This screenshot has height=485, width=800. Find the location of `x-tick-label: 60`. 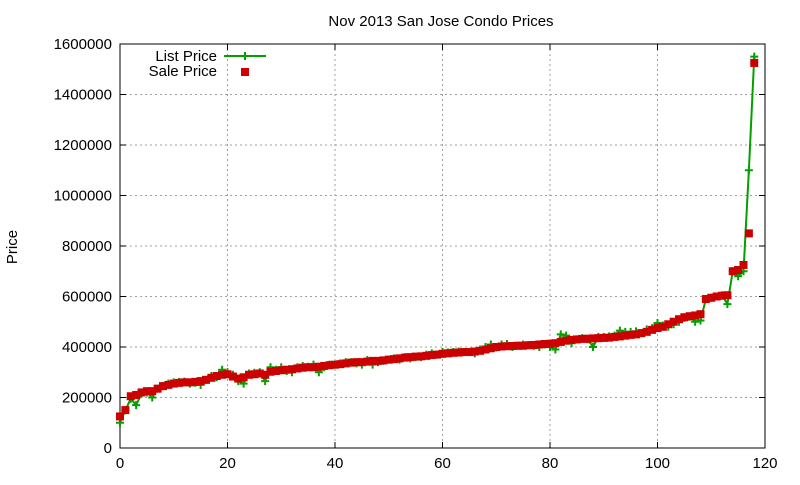

x-tick-label: 60 is located at coordinates (442, 463).